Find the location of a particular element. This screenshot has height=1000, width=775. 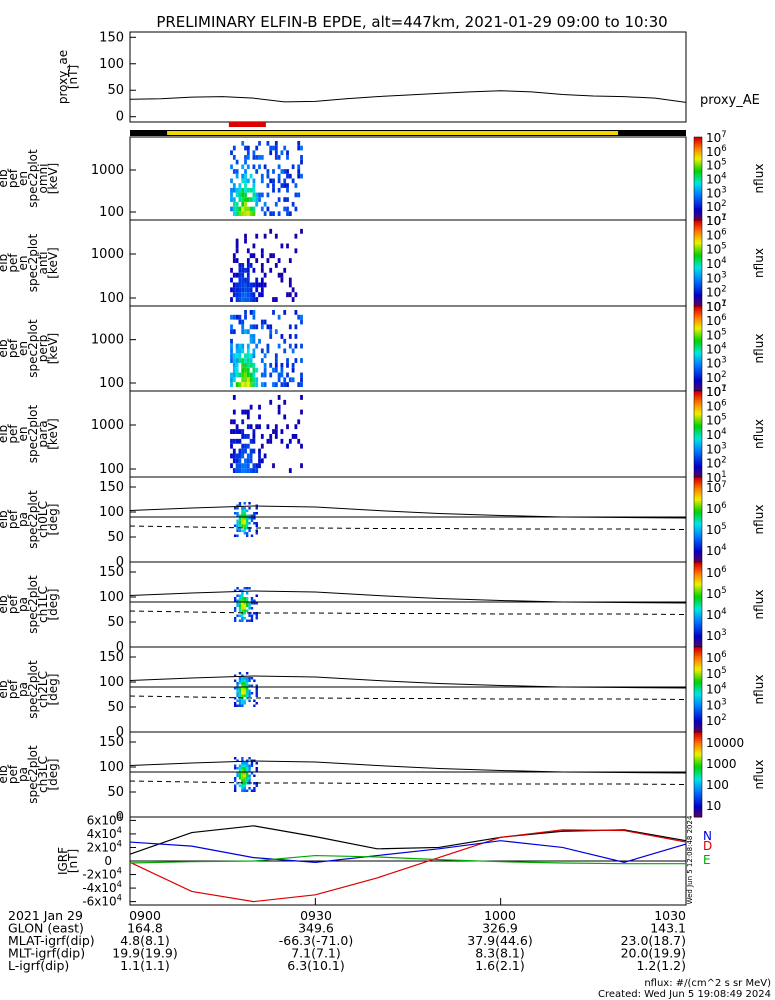

panel-6-frame is located at coordinates (408, 604).